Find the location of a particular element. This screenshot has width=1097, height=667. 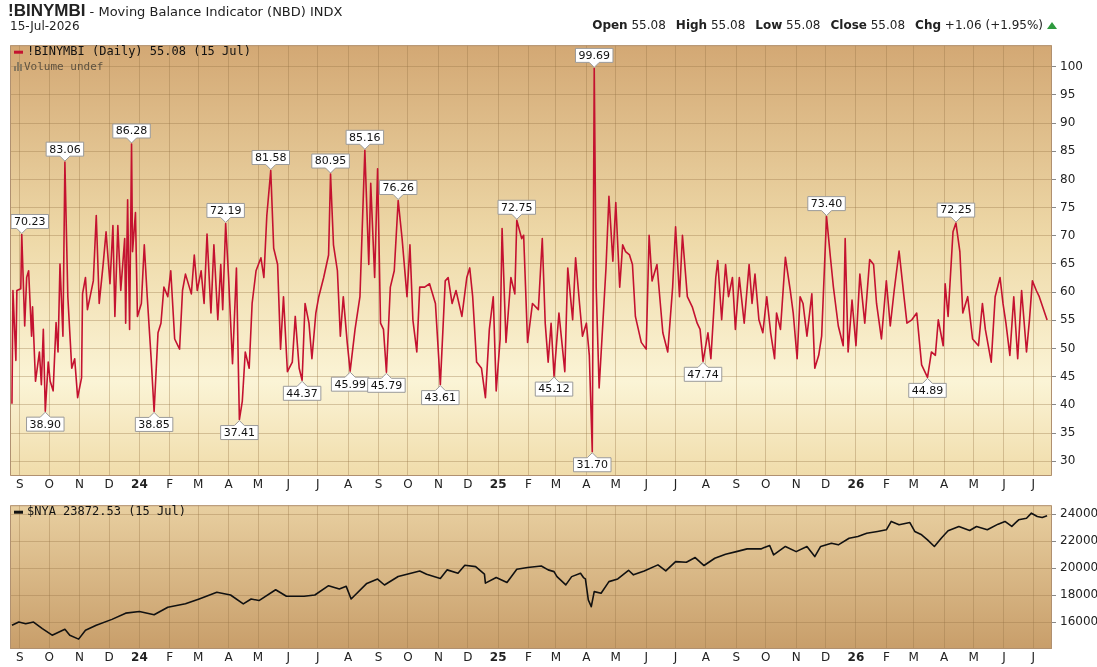

data-label: 47.74 is located at coordinates (703, 374).